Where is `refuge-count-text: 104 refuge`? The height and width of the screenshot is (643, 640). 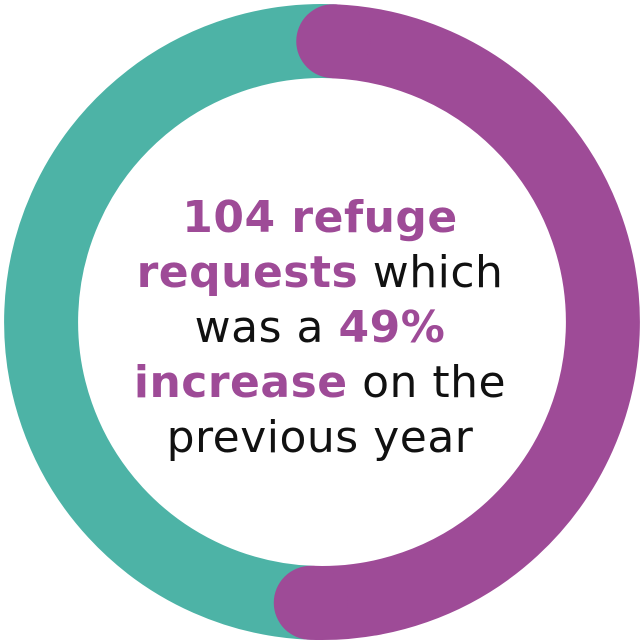
refuge-count-text: 104 refuge is located at coordinates (320, 217).